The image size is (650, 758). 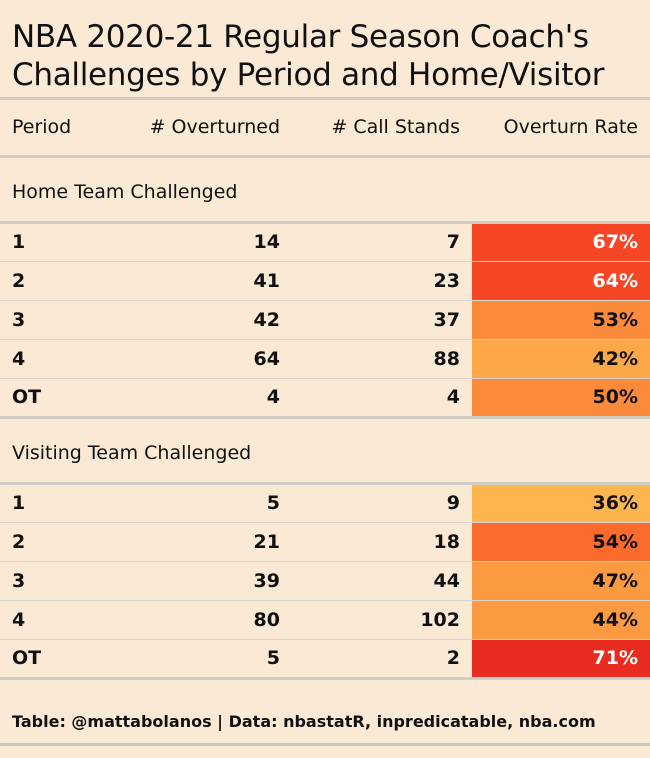 I want to click on column-header-period: Period, so click(x=57, y=129).